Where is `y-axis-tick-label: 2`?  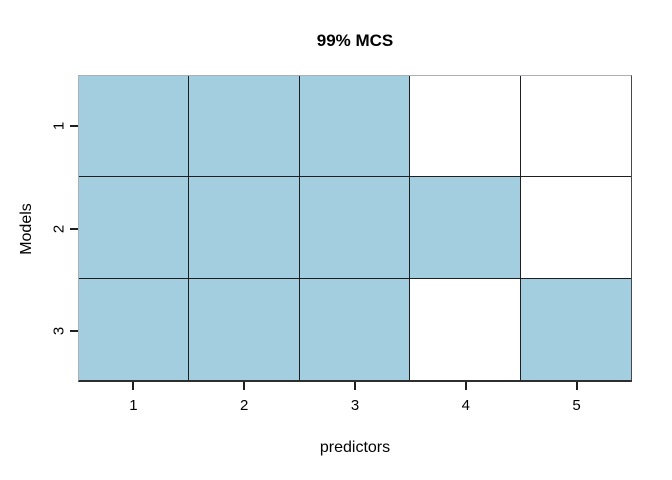
y-axis-tick-label: 2 is located at coordinates (59, 228).